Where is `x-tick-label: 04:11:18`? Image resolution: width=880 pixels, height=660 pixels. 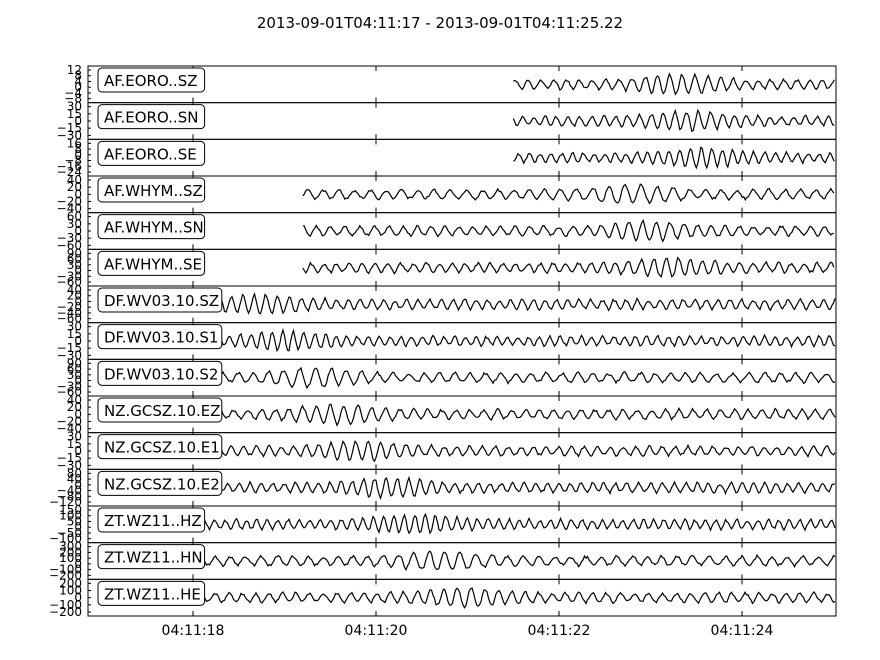 x-tick-label: 04:11:18 is located at coordinates (193, 631).